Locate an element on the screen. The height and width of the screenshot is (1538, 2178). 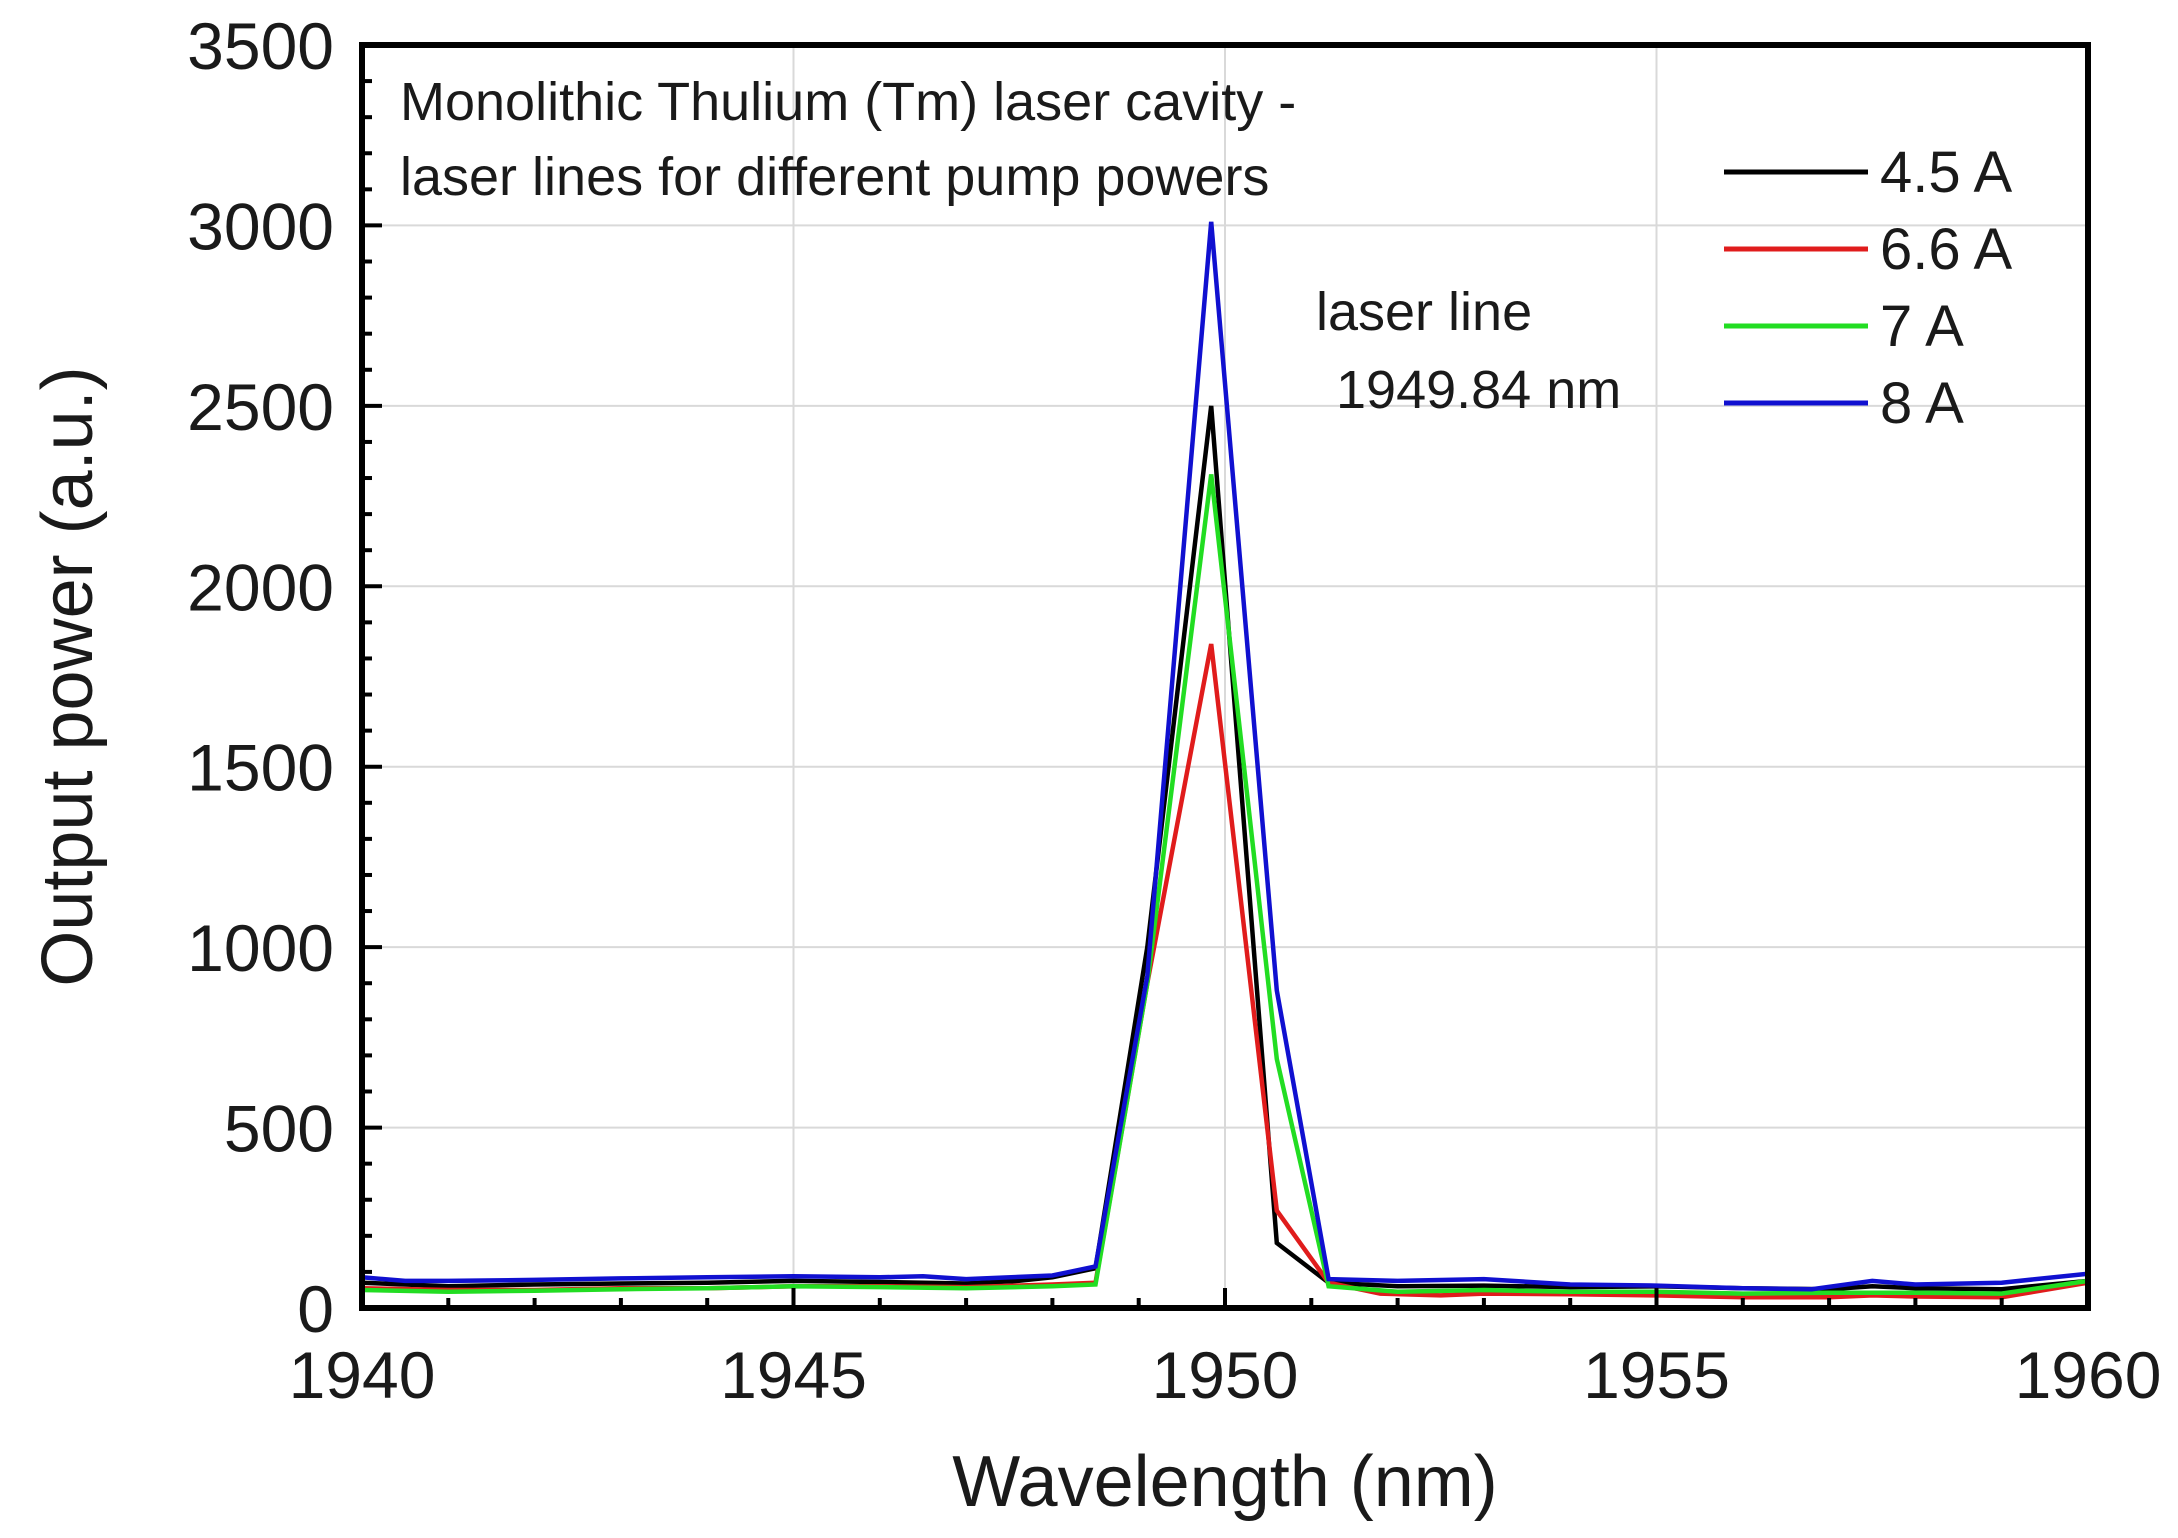
y-tick-label: 0 is located at coordinates (315, 1309).